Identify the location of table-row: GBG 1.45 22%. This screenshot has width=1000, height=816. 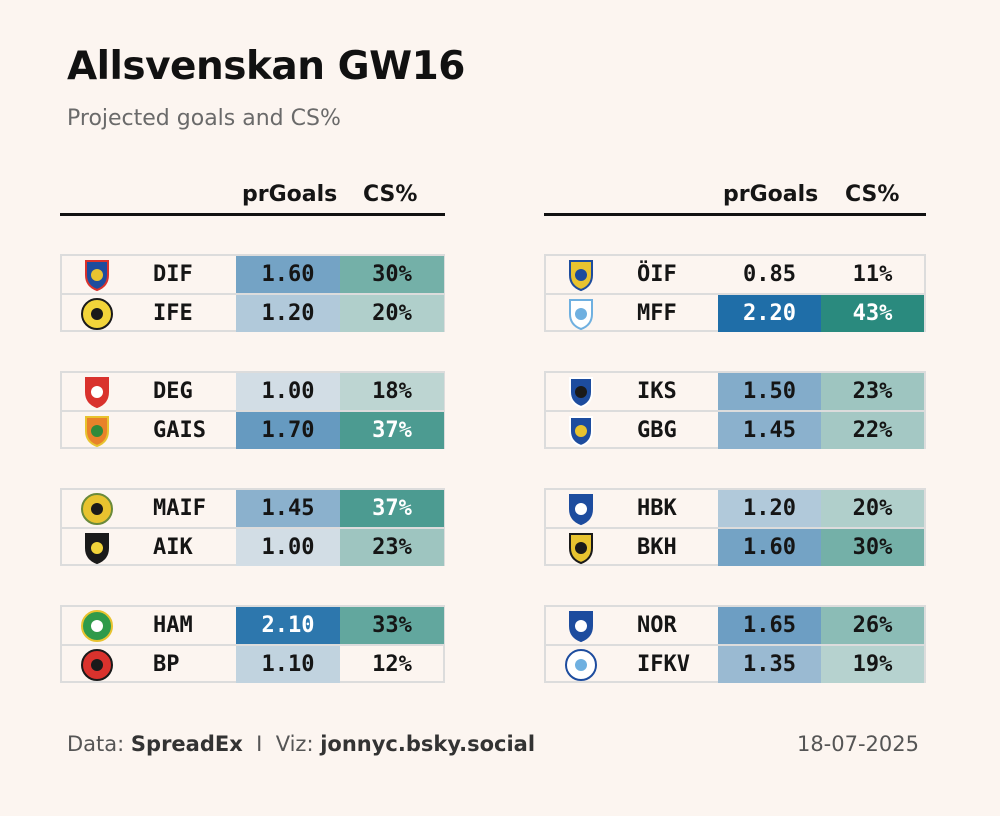
(735, 429).